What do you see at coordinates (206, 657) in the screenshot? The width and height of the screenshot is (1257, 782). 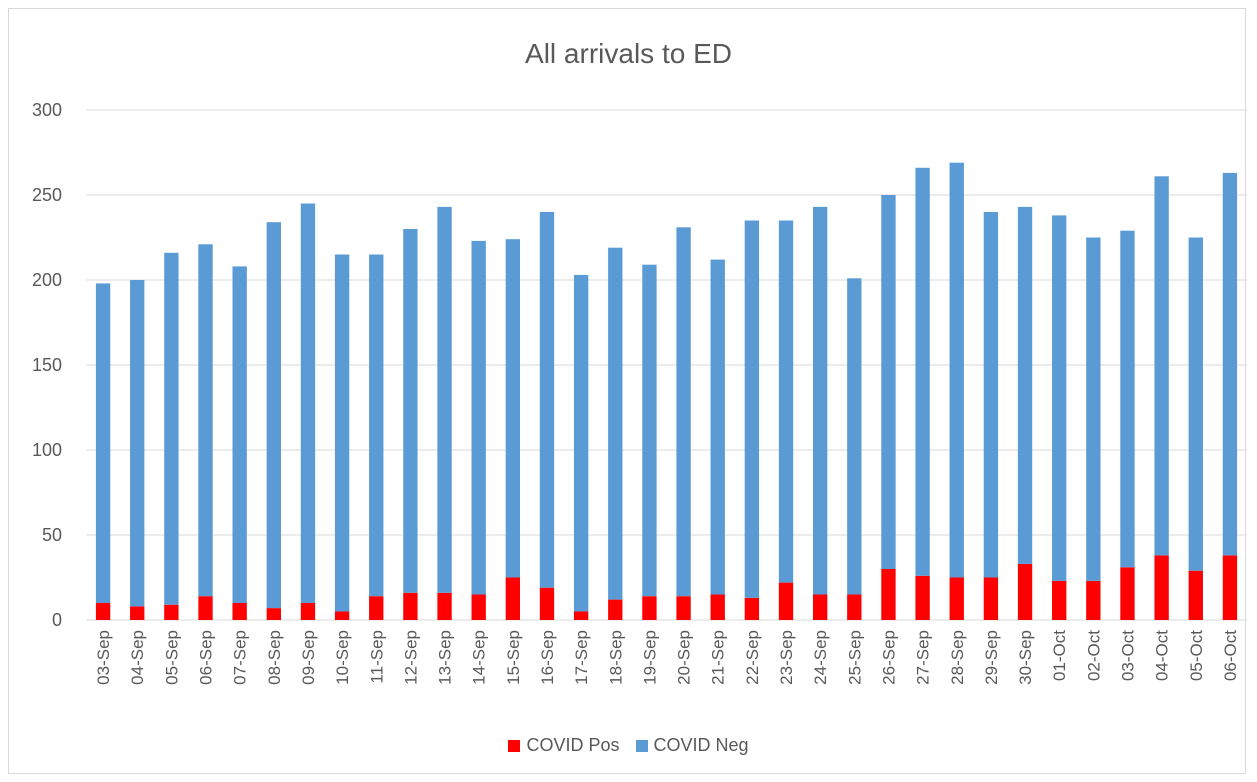 I see `x-tick-label: 06-Sep` at bounding box center [206, 657].